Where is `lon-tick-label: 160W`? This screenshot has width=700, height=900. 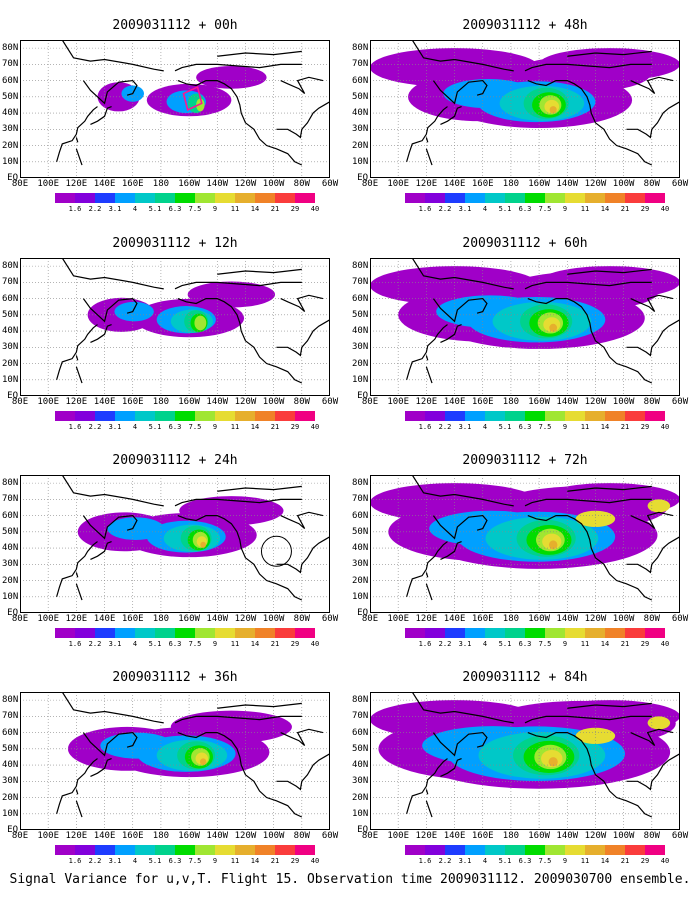 lon-tick-label: 160W is located at coordinates (189, 836).